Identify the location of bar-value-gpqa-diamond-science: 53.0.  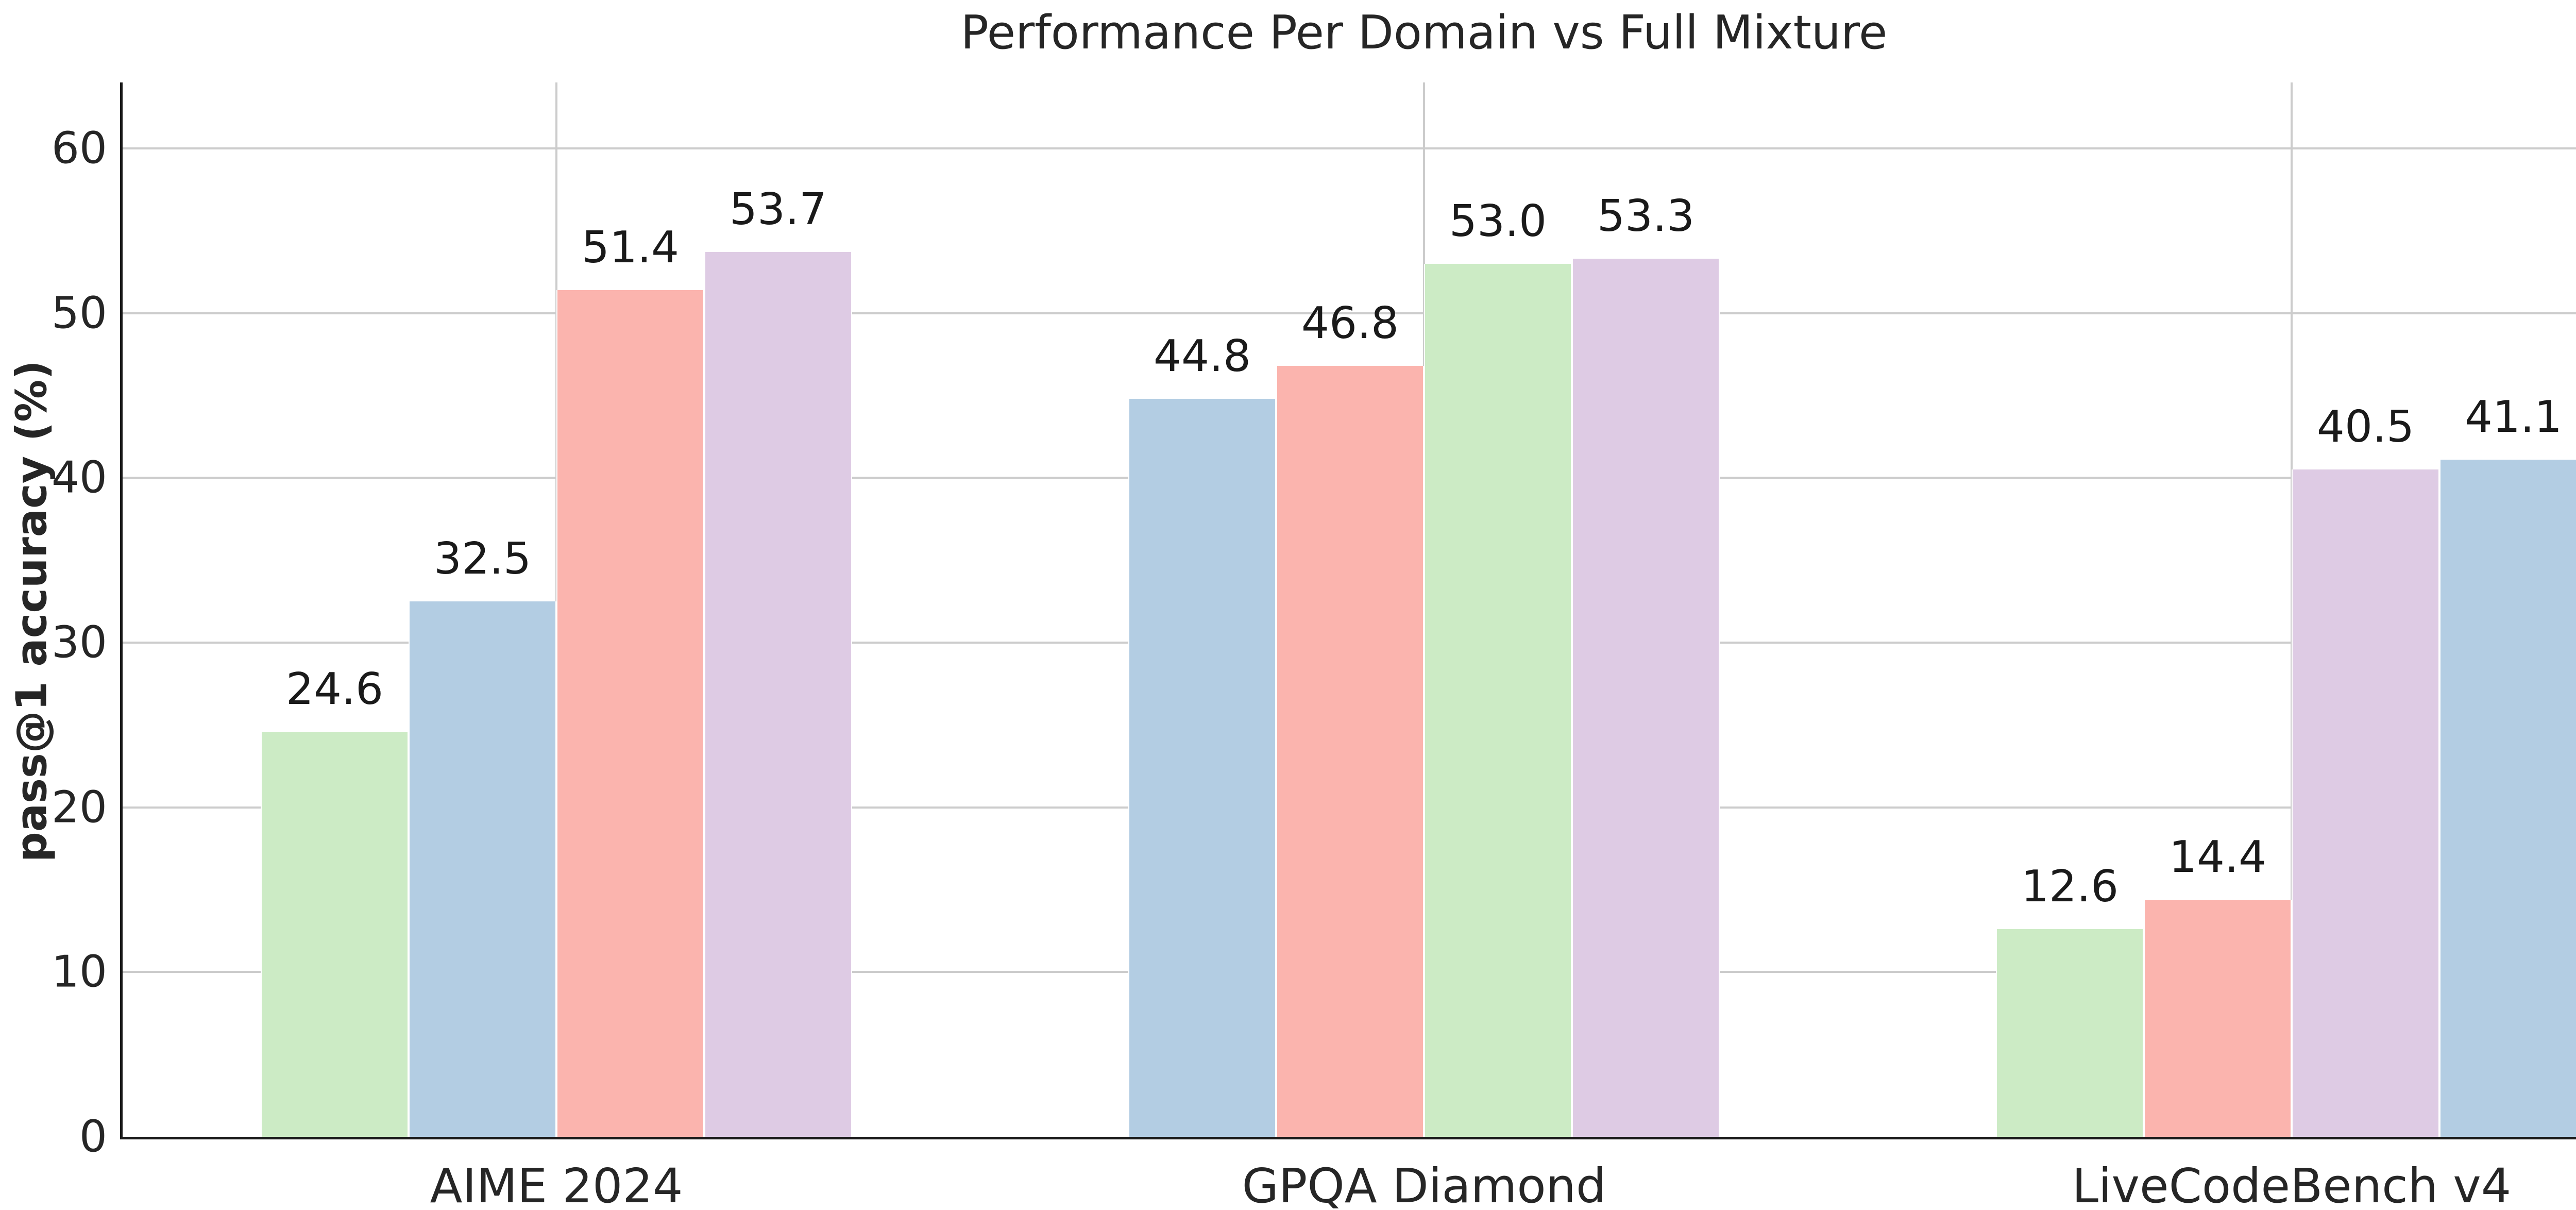
(1498, 221).